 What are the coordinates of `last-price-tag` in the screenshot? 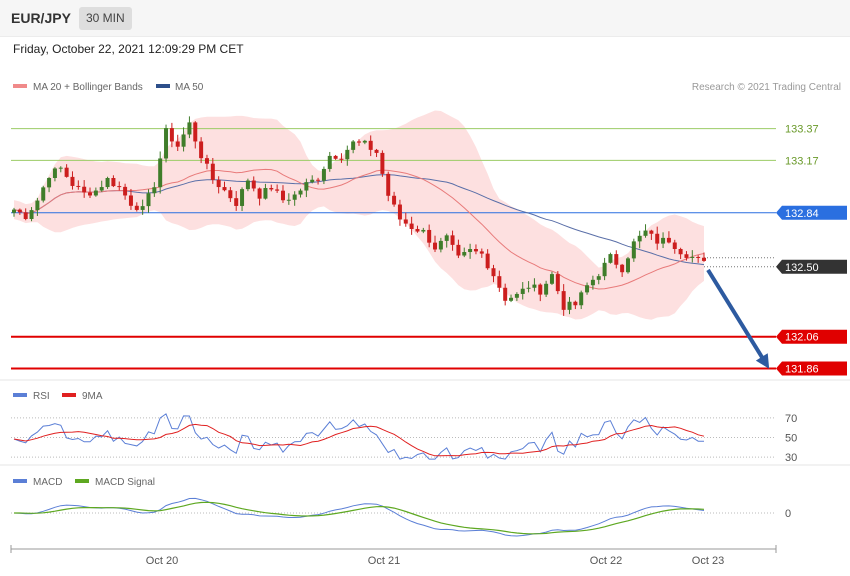 It's located at (811, 266).